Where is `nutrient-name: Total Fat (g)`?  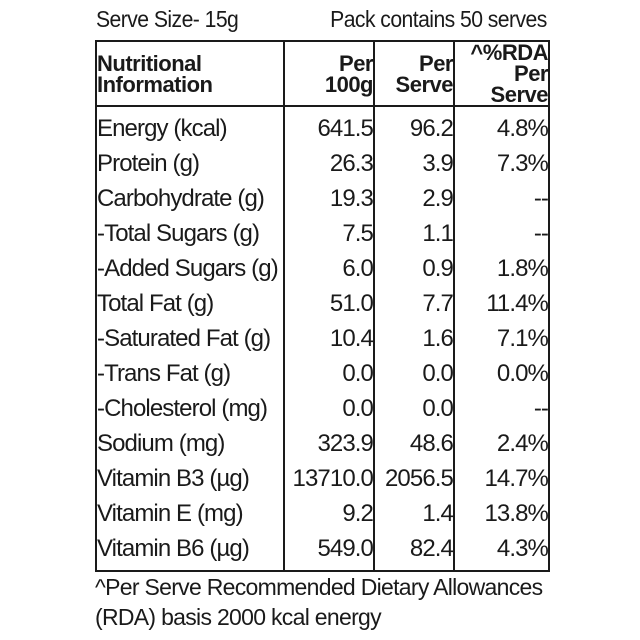
nutrient-name: Total Fat (g) is located at coordinates (155, 303).